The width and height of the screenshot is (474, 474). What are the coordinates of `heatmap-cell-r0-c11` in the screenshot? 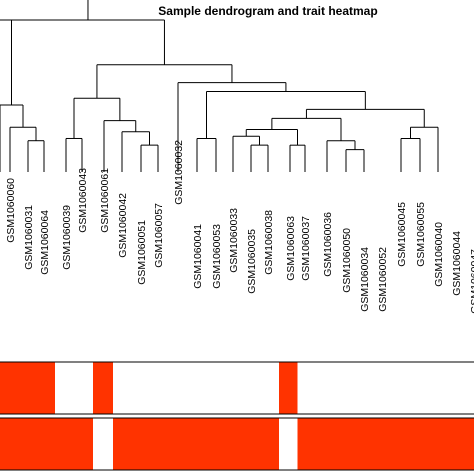 It's located at (197, 388).